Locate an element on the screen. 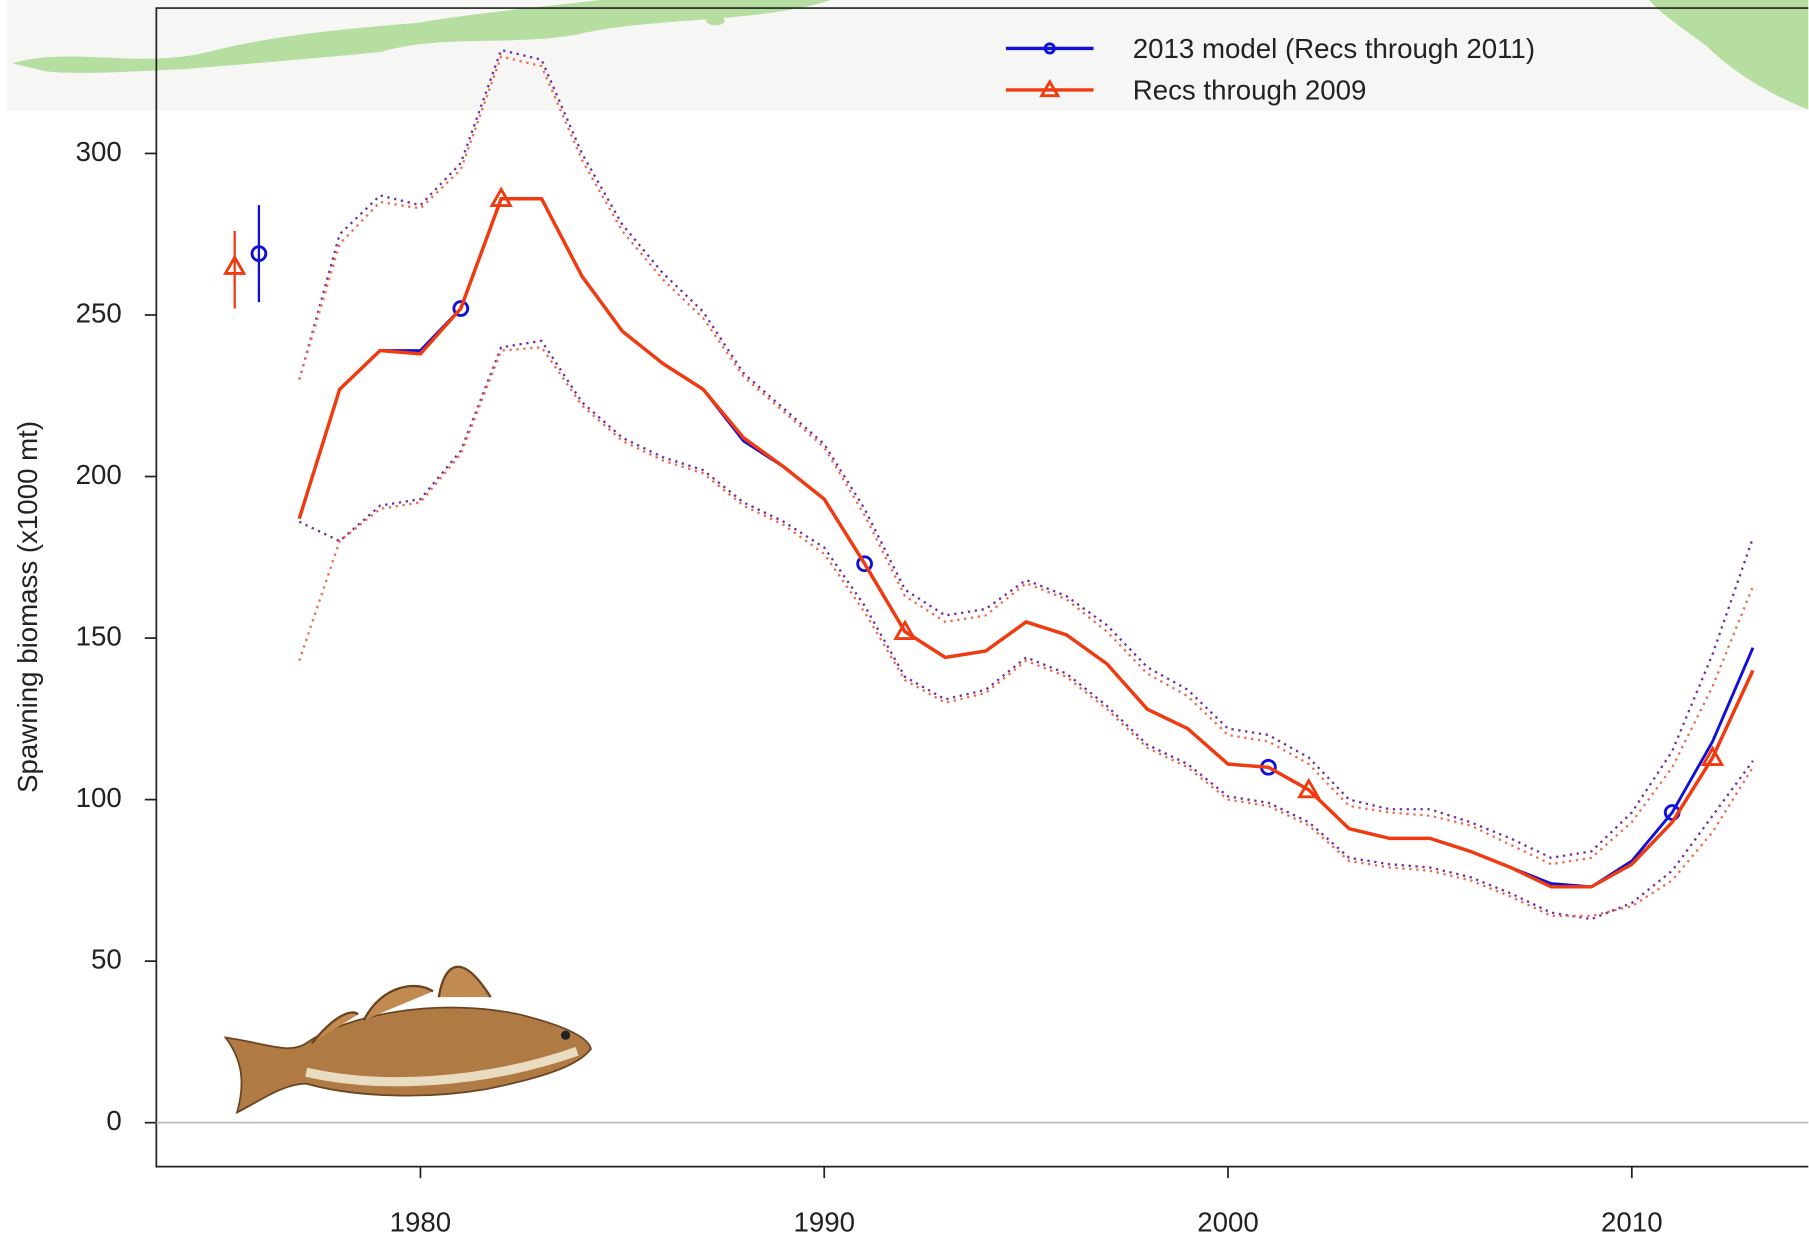 Image resolution: width=1809 pixels, height=1245 pixels. y-tick-label: 250 is located at coordinates (99, 312).